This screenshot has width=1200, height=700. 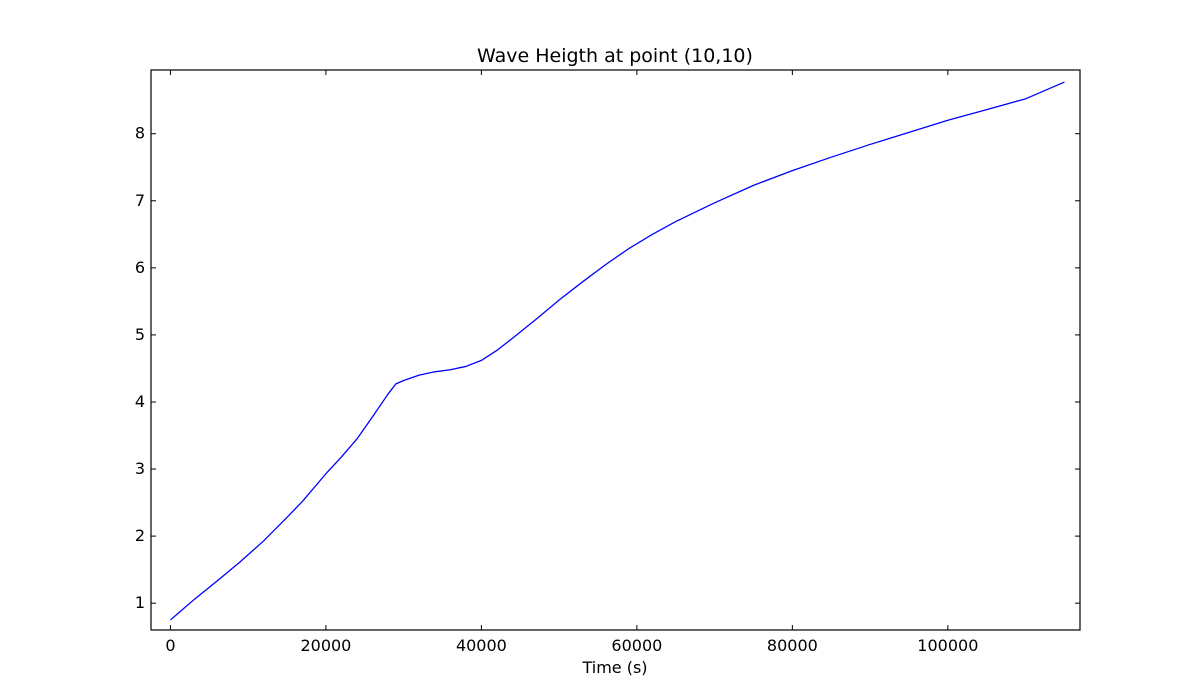 I want to click on x-tick-label: 60000, so click(x=636, y=645).